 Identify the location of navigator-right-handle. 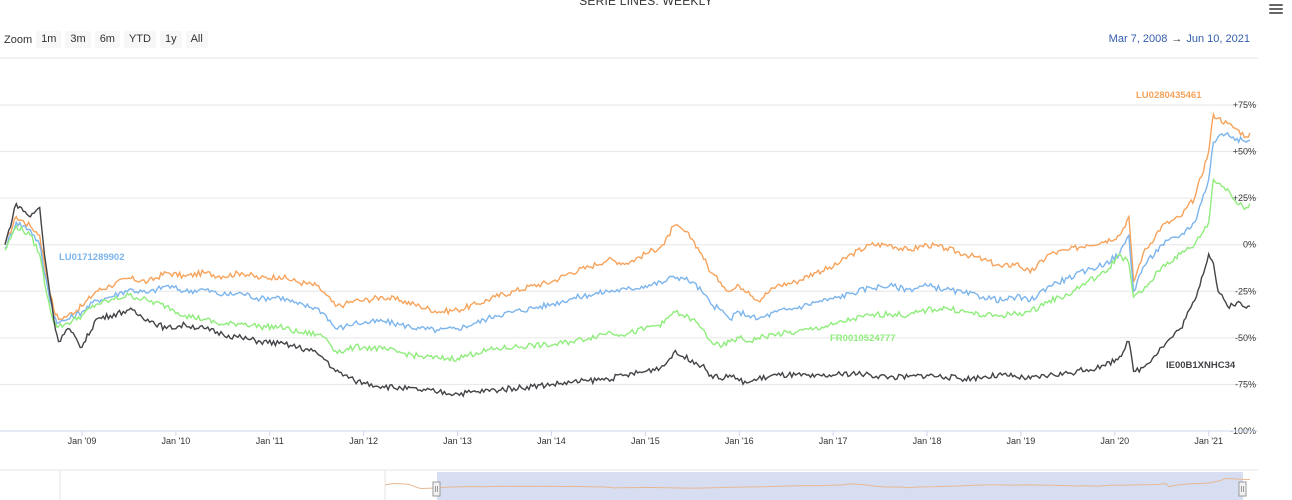
(1242, 489).